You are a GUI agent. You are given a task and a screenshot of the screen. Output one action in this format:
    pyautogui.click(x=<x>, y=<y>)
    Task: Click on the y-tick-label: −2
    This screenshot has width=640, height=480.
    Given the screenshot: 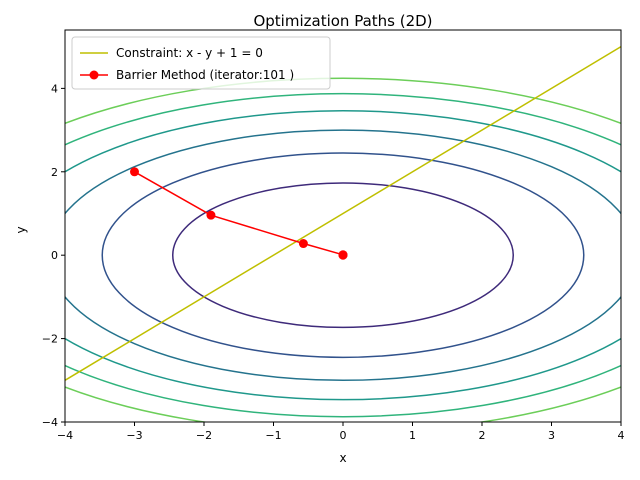 What is the action you would take?
    pyautogui.click(x=50, y=339)
    